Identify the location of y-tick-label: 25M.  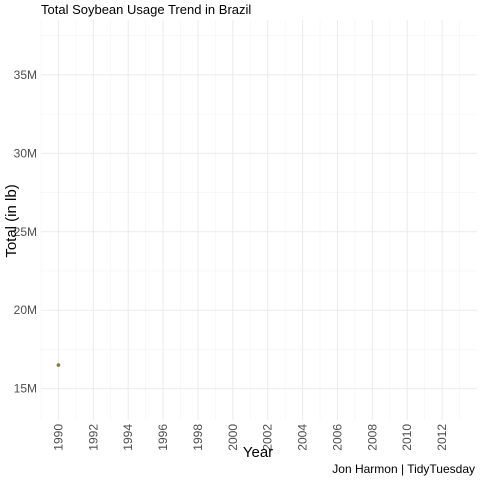
(25, 232).